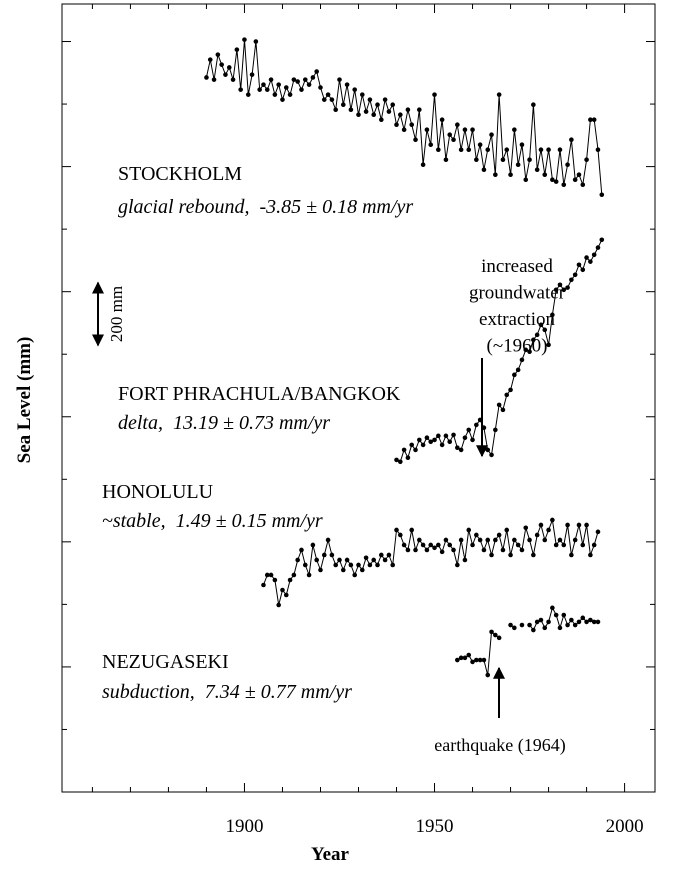 Image resolution: width=675 pixels, height=870 pixels. What do you see at coordinates (517, 266) in the screenshot?
I see `annotation-text: increased` at bounding box center [517, 266].